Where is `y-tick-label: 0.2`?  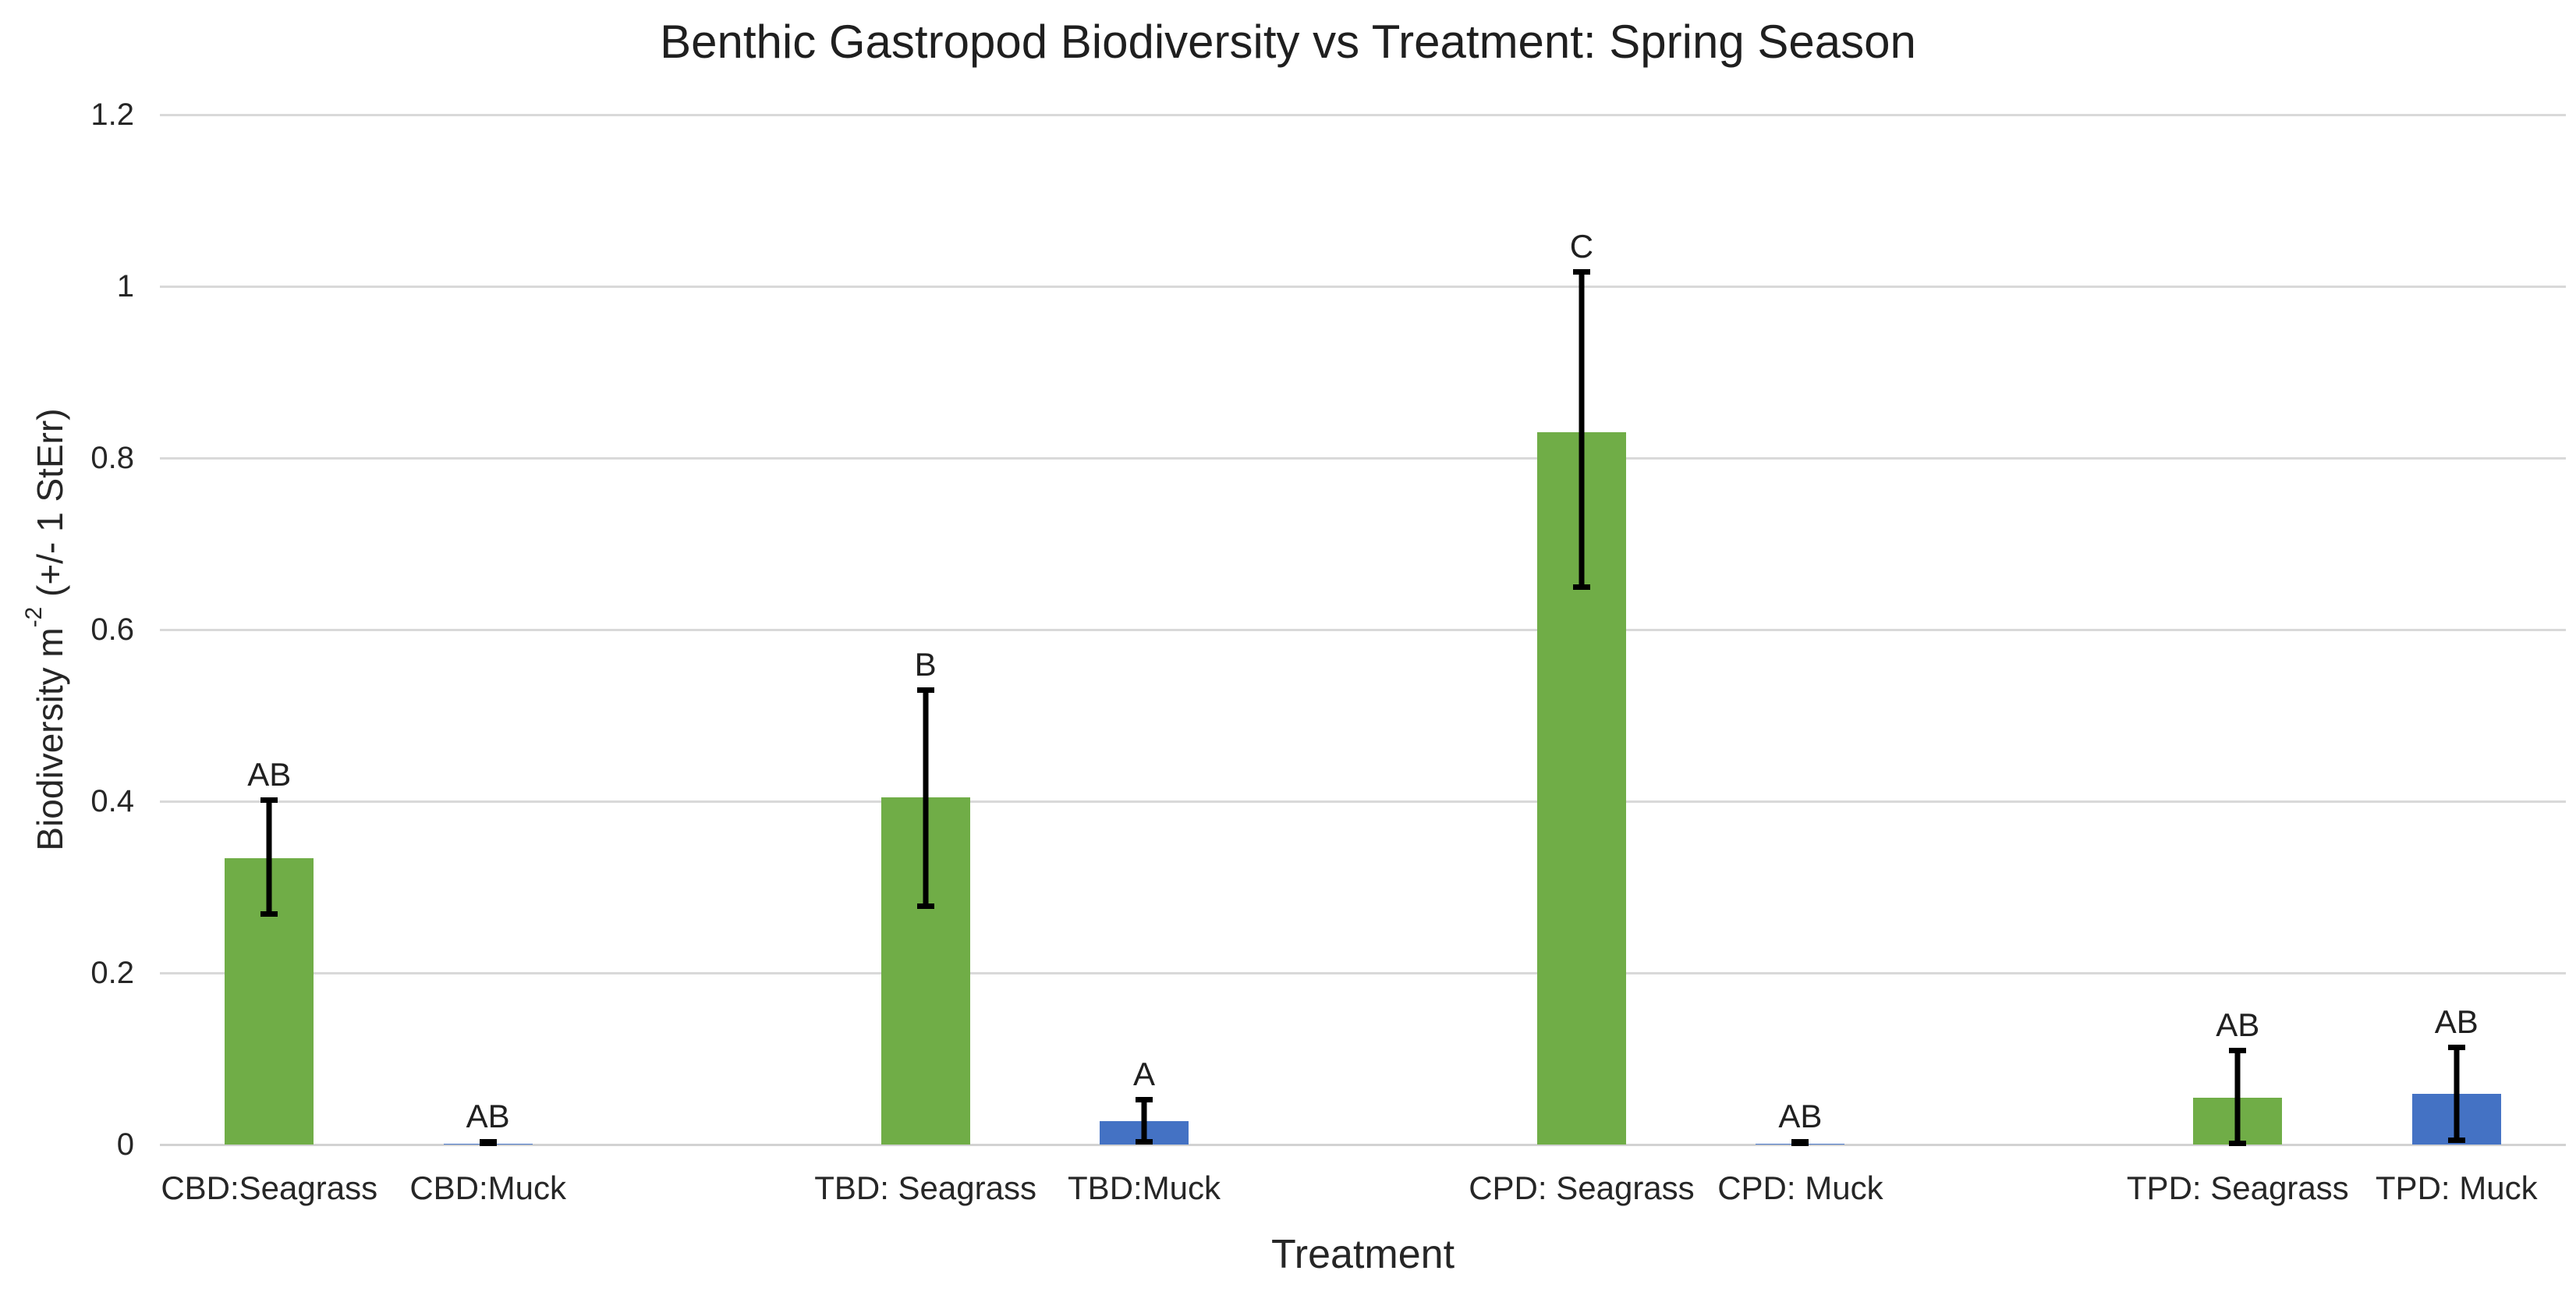 y-tick-label: 0.2 is located at coordinates (112, 973).